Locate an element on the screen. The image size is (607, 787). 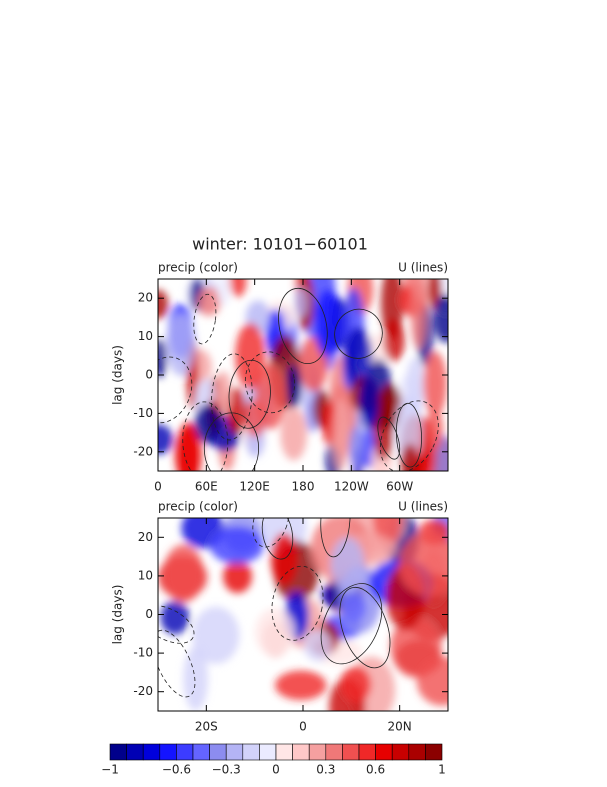
colorbar-tick-label: −1 is located at coordinates (110, 770).